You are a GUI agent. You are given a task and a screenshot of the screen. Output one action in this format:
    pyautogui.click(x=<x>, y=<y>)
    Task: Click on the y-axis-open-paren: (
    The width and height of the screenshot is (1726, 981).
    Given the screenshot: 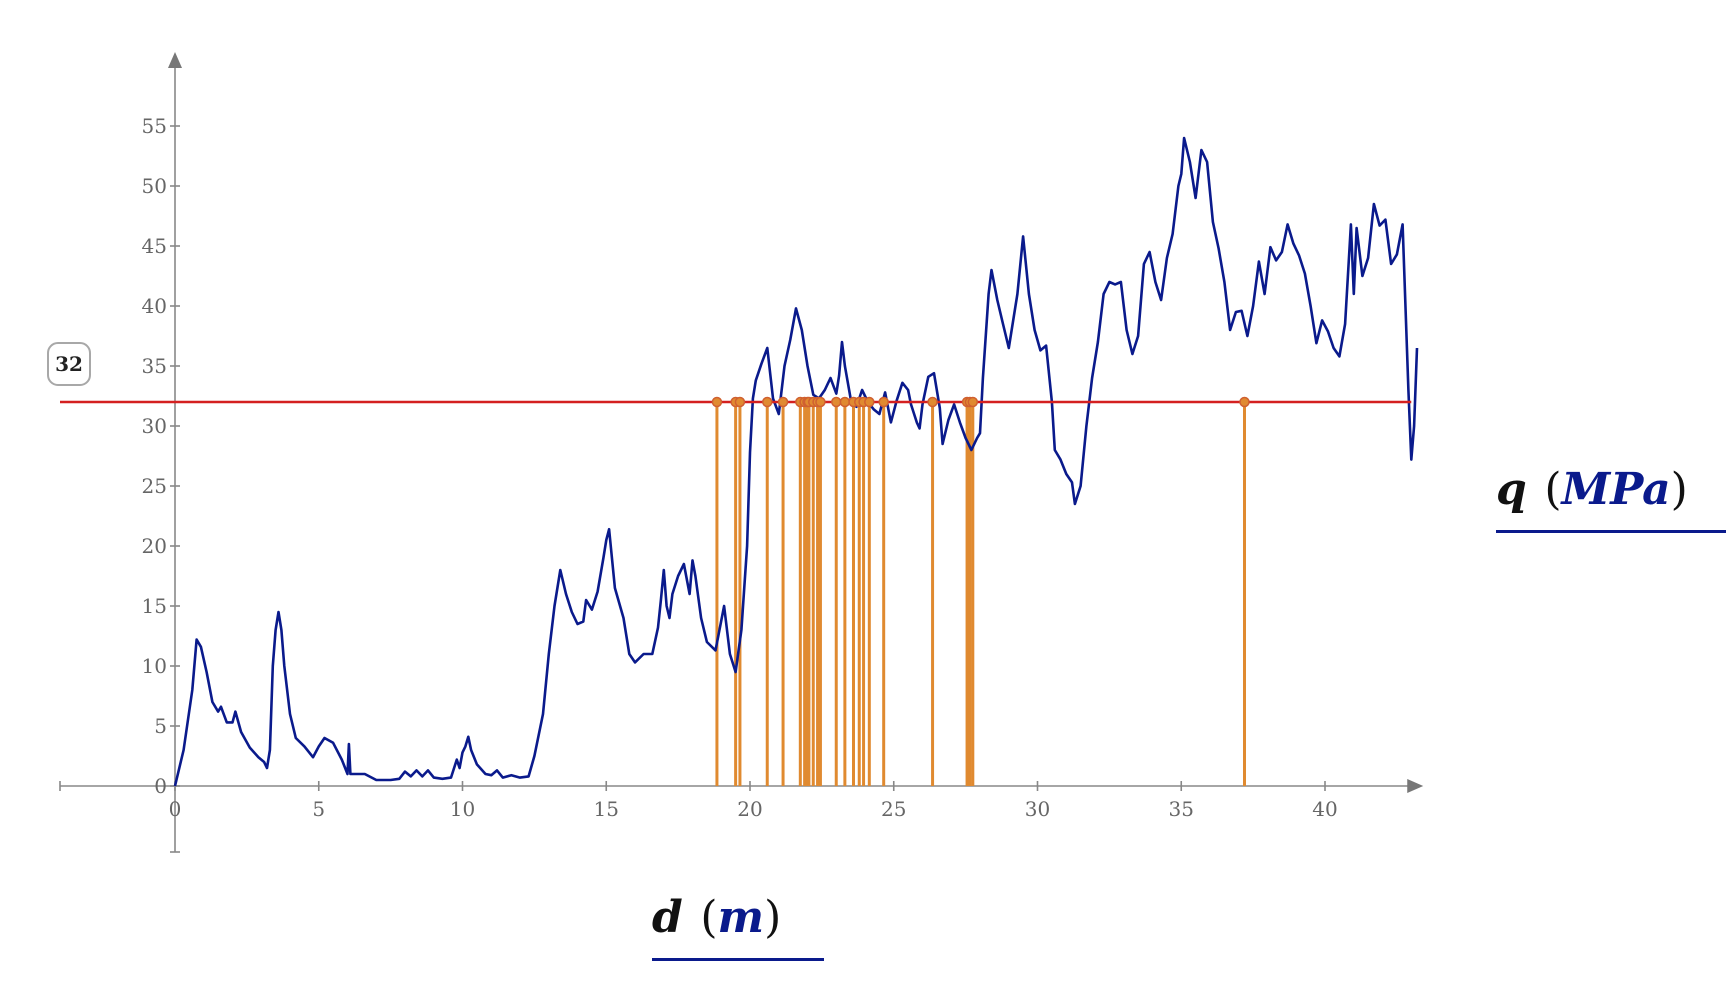 What is the action you would take?
    pyautogui.click(x=1544, y=489)
    